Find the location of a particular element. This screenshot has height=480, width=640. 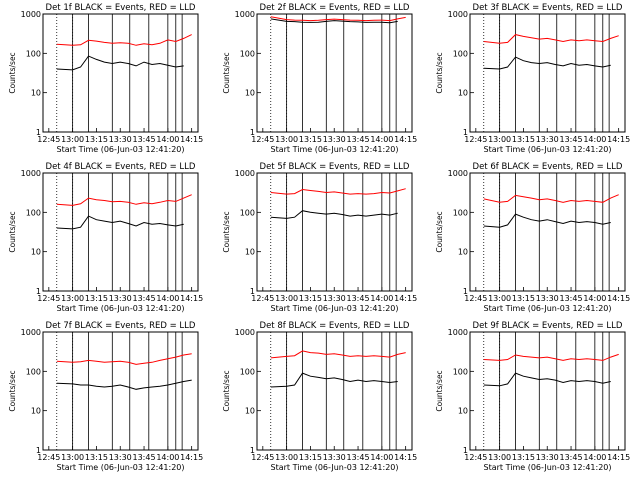

chart-title: Det 7f BLACK = Events, RED = LLD is located at coordinates (121, 326).